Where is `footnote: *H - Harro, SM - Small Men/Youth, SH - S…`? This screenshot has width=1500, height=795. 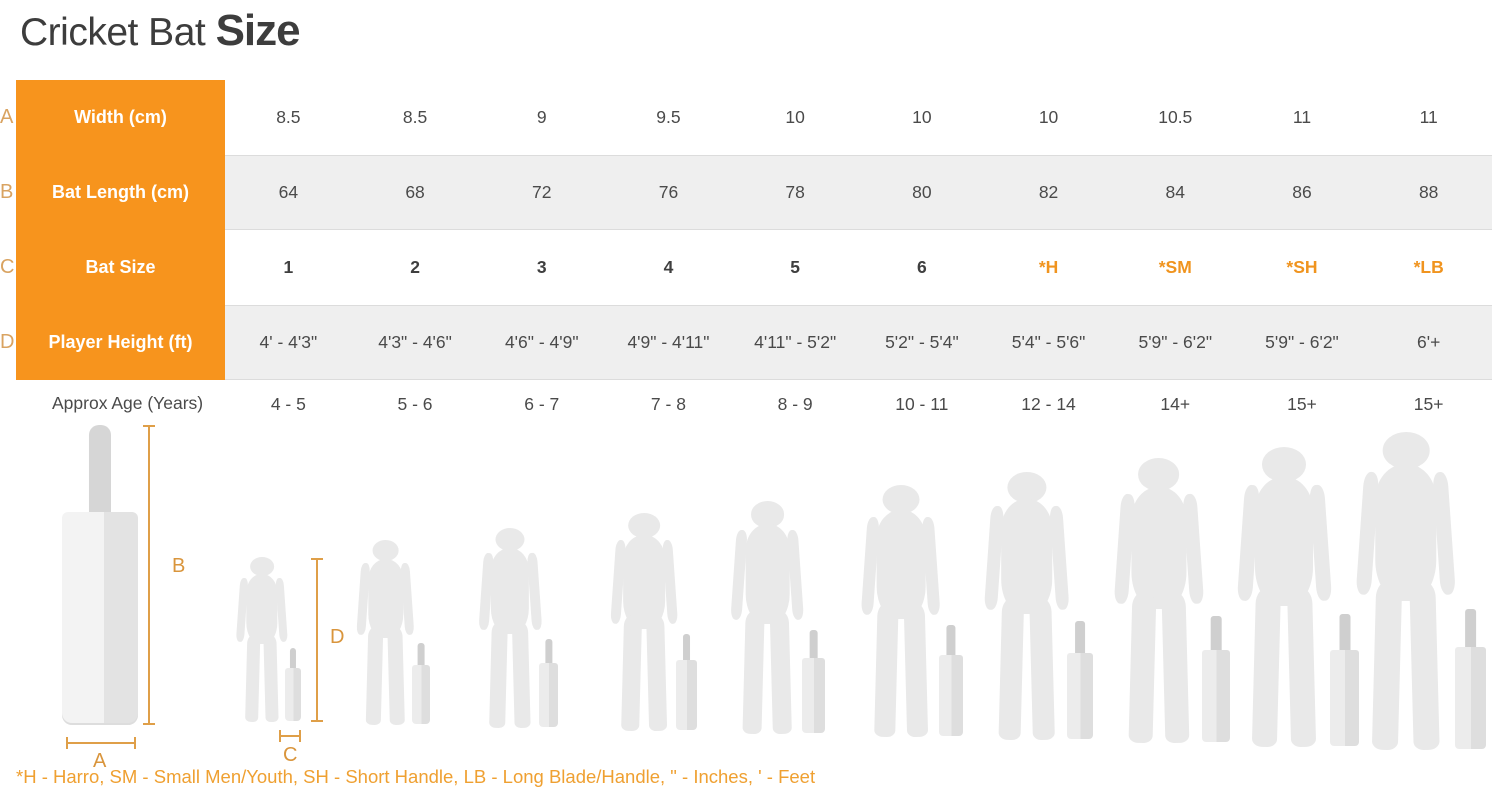 footnote: *H - Harro, SM - Small Men/Youth, SH - S… is located at coordinates (416, 776).